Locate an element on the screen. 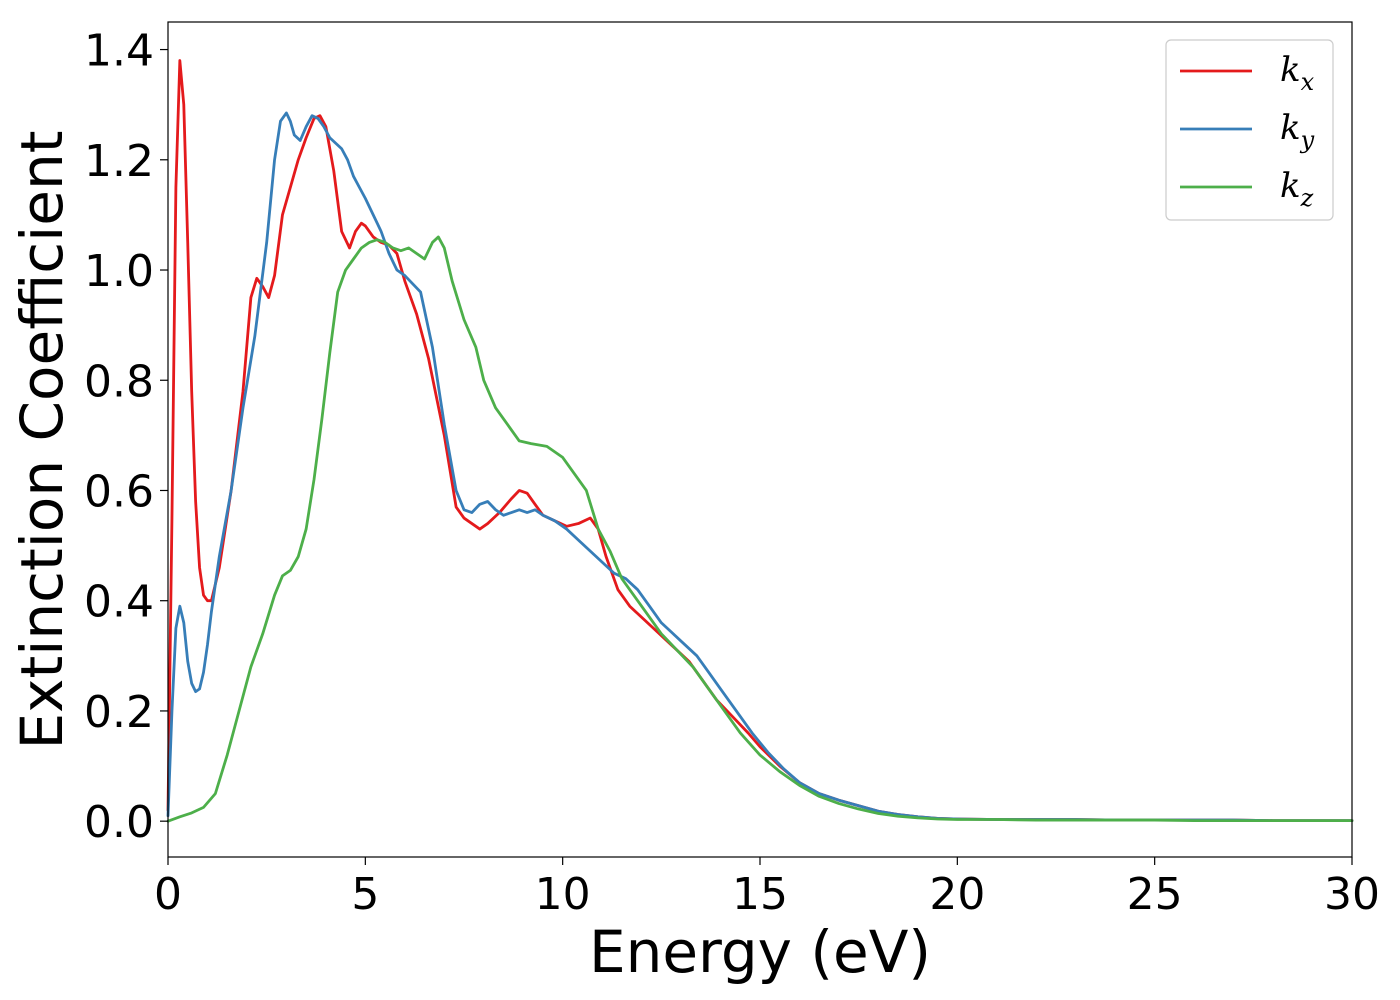 This screenshot has height=1000, width=1400. legend-label-subscript: y is located at coordinates (1307, 140).